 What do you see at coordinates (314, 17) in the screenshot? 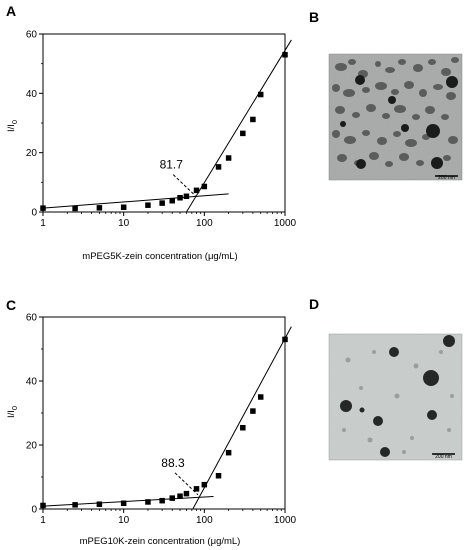
I see `panel-label-b: B` at bounding box center [314, 17].